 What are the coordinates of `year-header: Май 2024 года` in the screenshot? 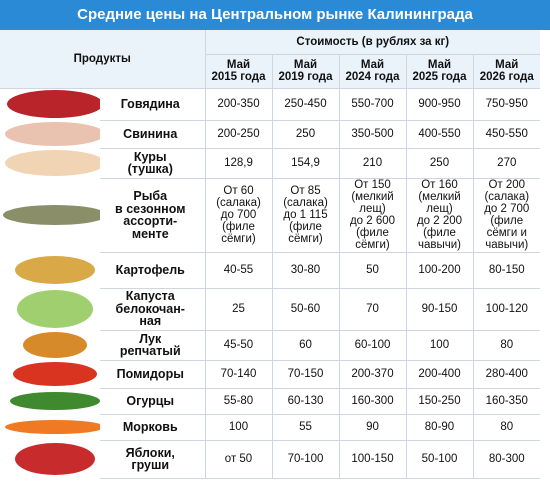 It's located at (372, 71).